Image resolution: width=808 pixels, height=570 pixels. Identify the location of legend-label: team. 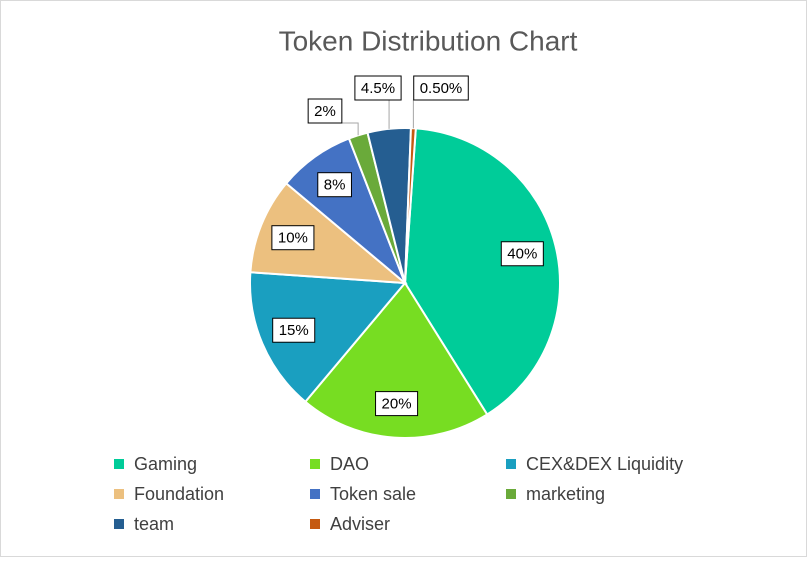
(154, 524).